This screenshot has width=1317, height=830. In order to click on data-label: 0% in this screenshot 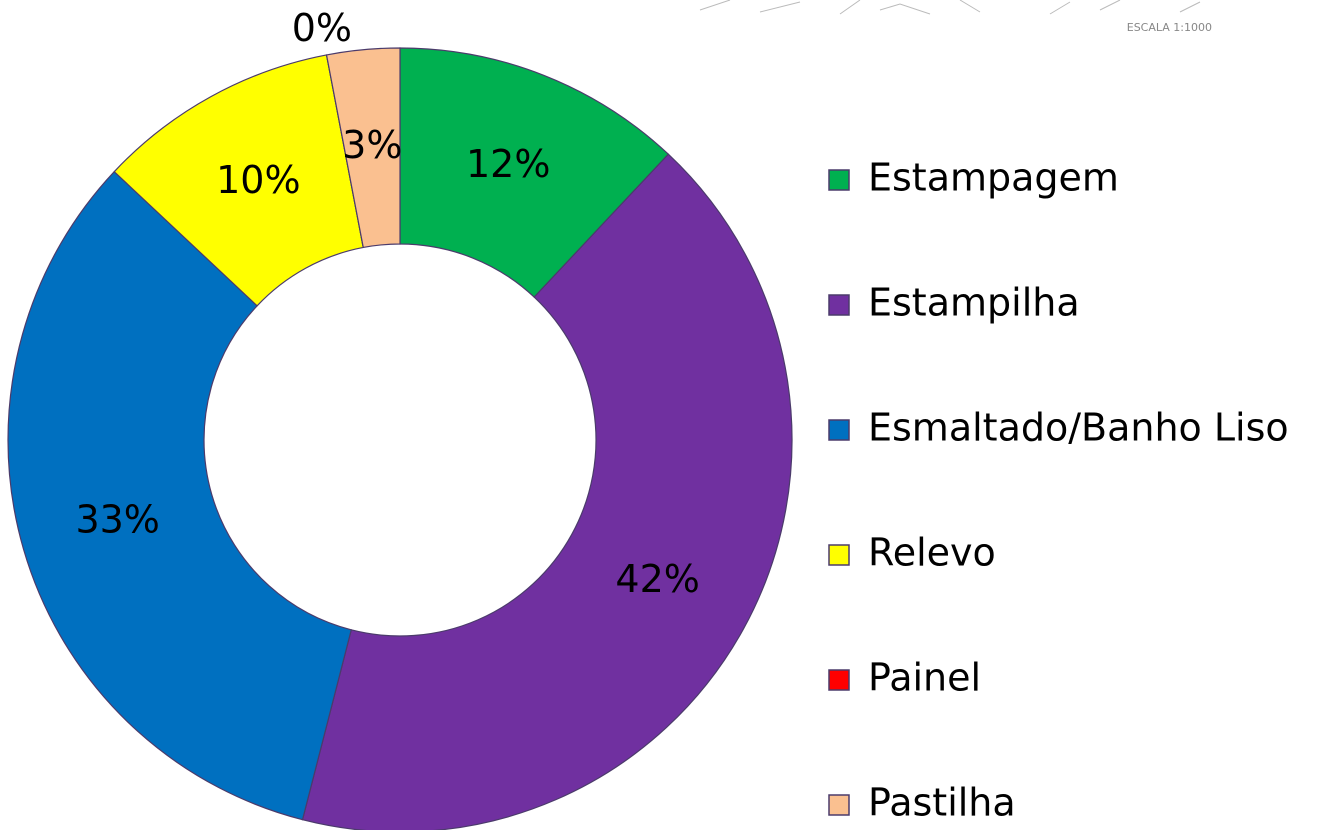, I will do `click(322, 28)`.